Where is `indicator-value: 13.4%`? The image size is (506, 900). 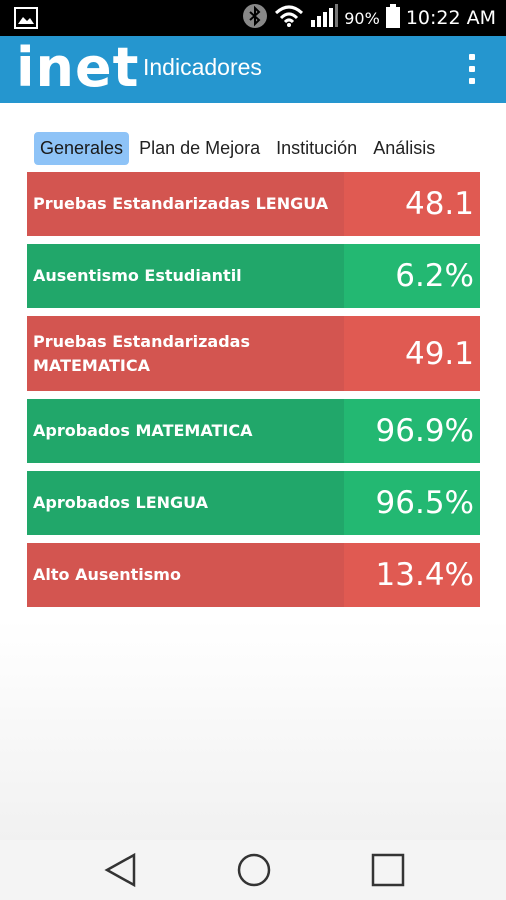
indicator-value: 13.4% is located at coordinates (424, 575).